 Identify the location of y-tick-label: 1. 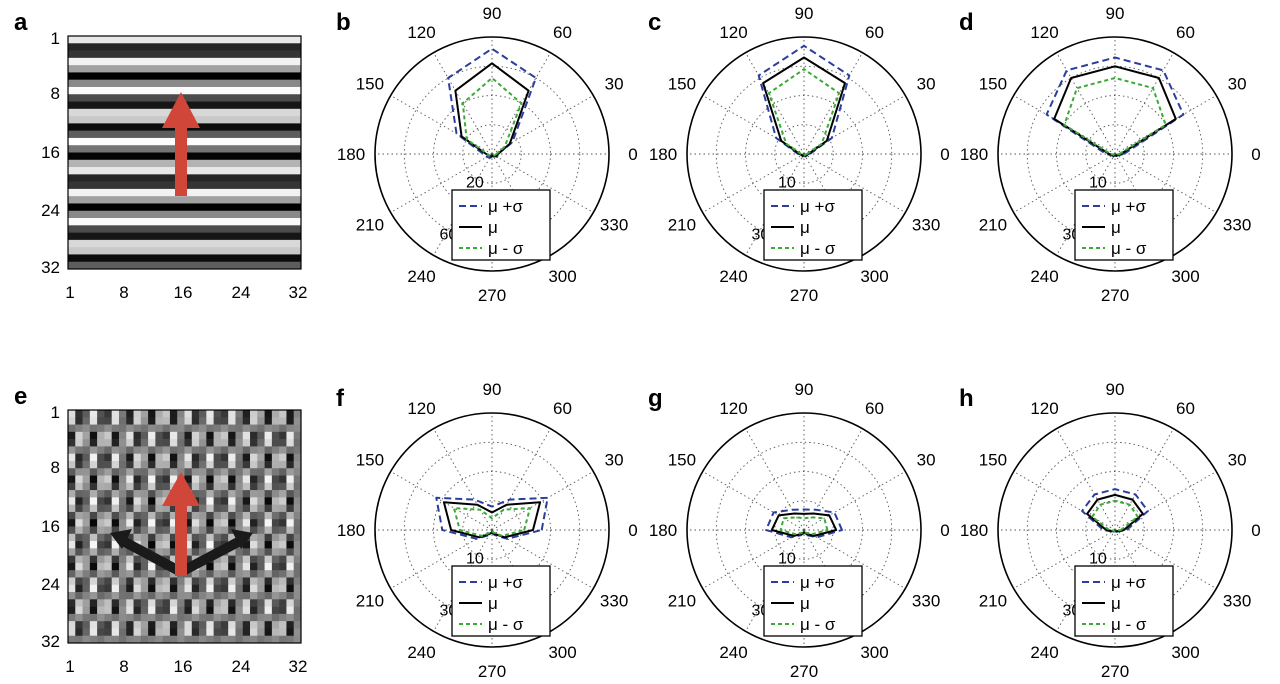
(55, 38).